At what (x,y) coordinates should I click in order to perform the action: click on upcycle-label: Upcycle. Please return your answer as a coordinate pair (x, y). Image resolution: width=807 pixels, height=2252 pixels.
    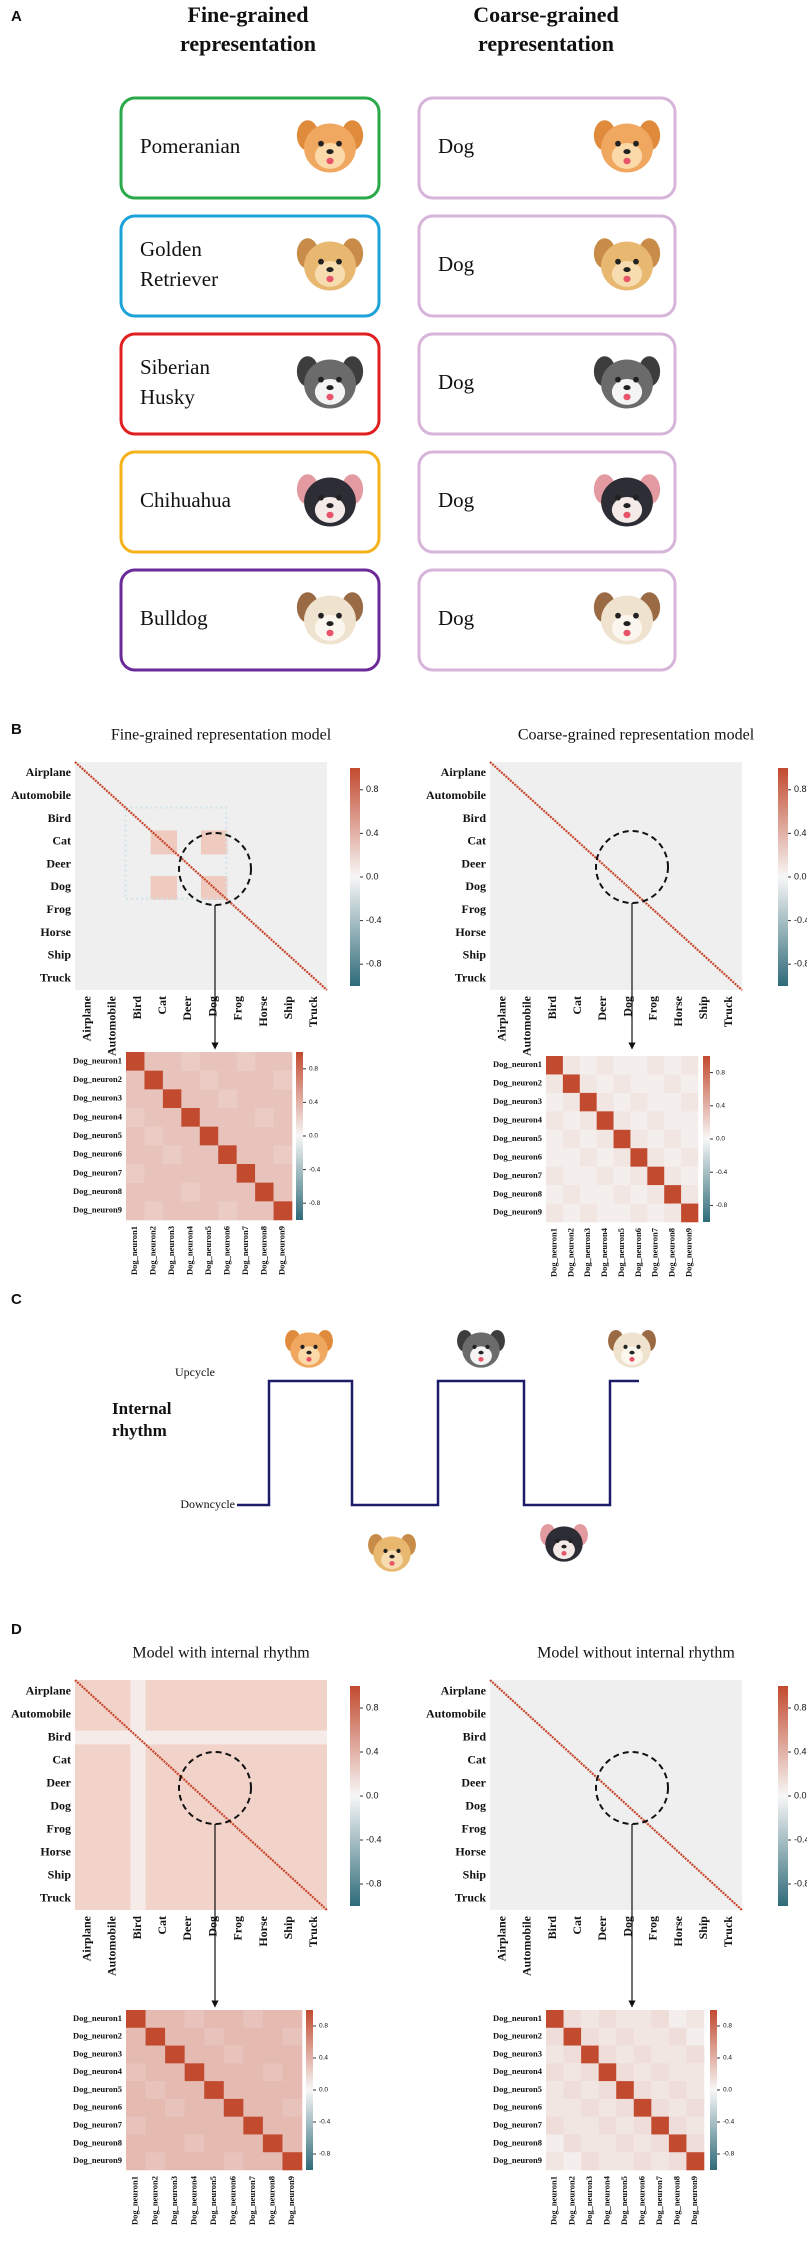
    Looking at the image, I should click on (195, 1372).